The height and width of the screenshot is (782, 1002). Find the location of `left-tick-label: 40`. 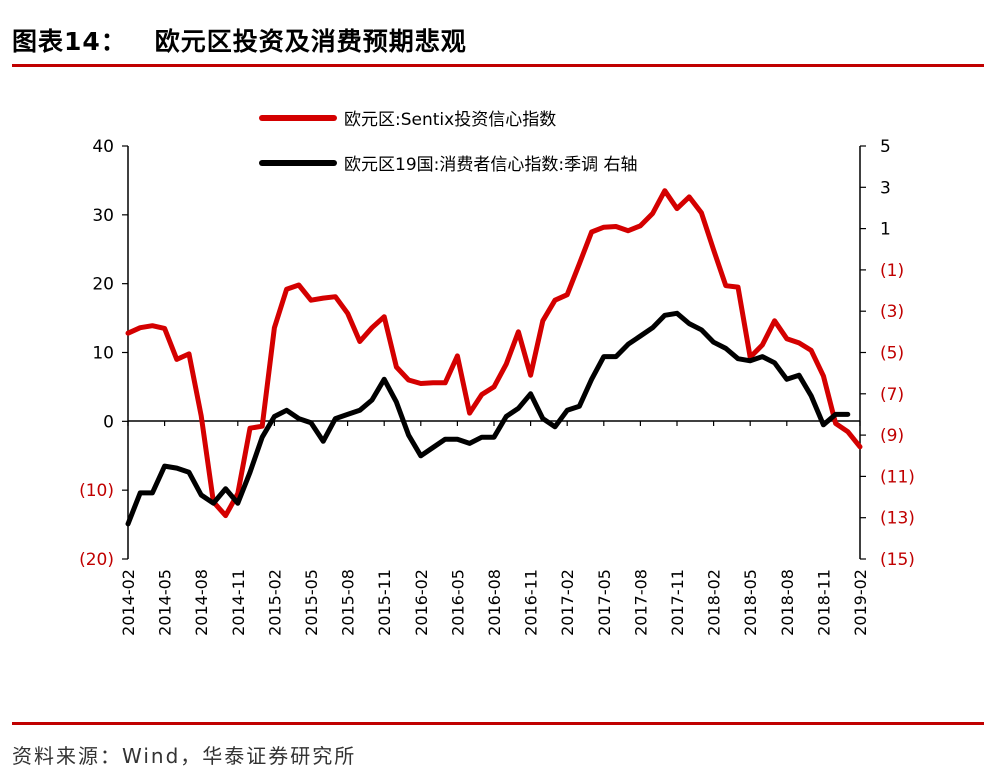

left-tick-label: 40 is located at coordinates (103, 147).